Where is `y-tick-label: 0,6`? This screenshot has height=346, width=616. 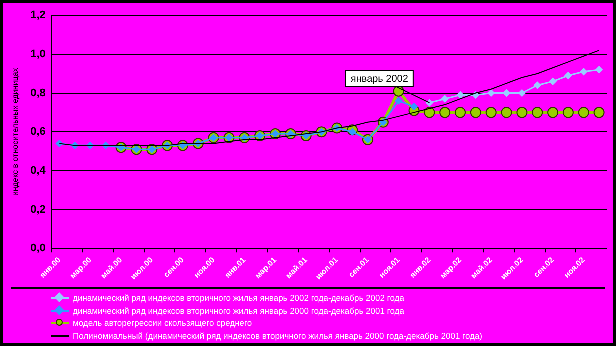 y-tick-label: 0,6 is located at coordinates (38, 132).